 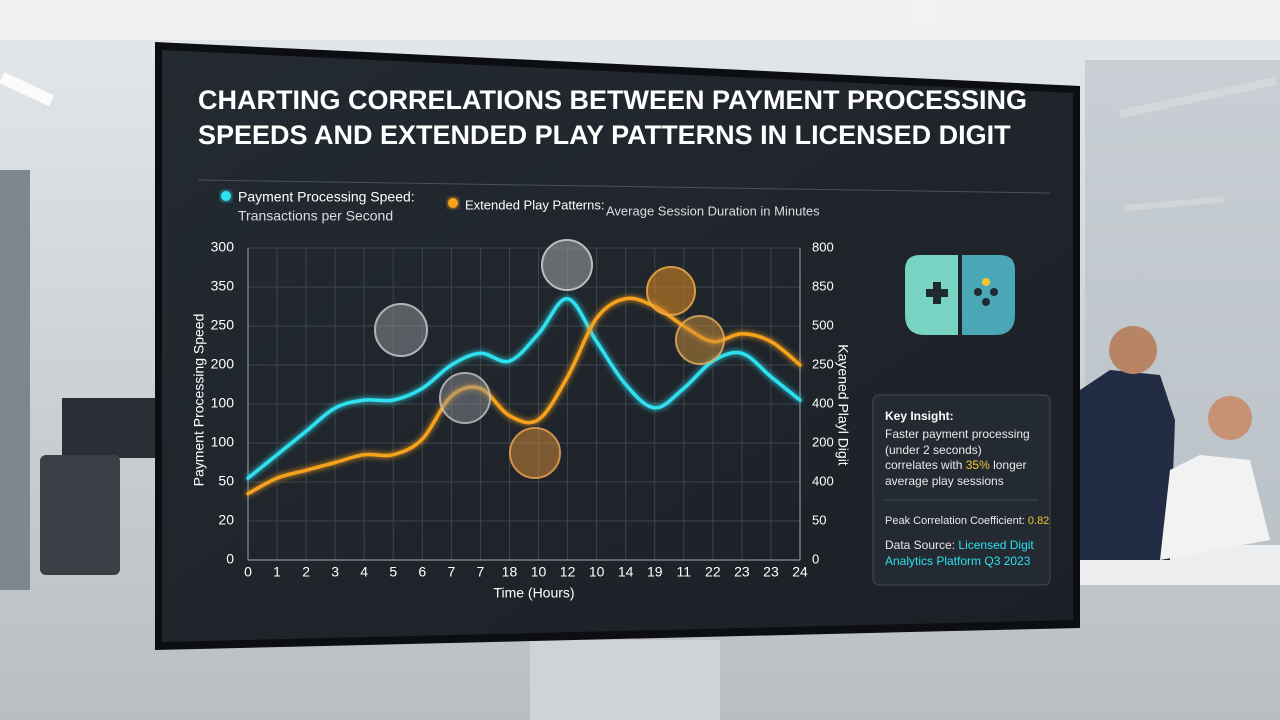 I want to click on legend-description: Transactions per Second, so click(x=315, y=216).